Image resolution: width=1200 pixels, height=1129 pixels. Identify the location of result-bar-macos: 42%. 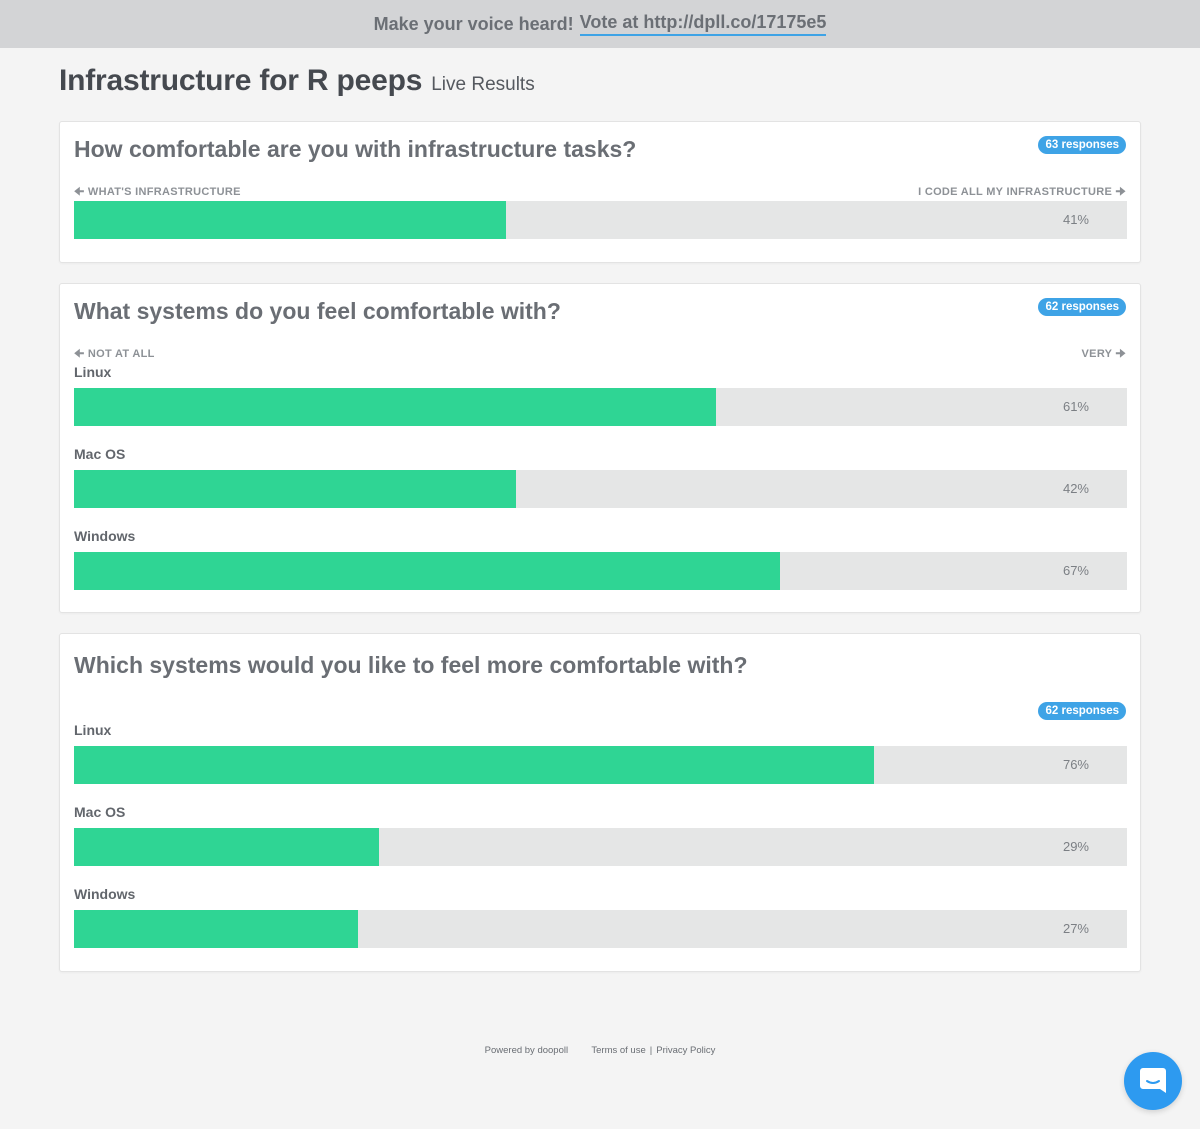
(600, 489).